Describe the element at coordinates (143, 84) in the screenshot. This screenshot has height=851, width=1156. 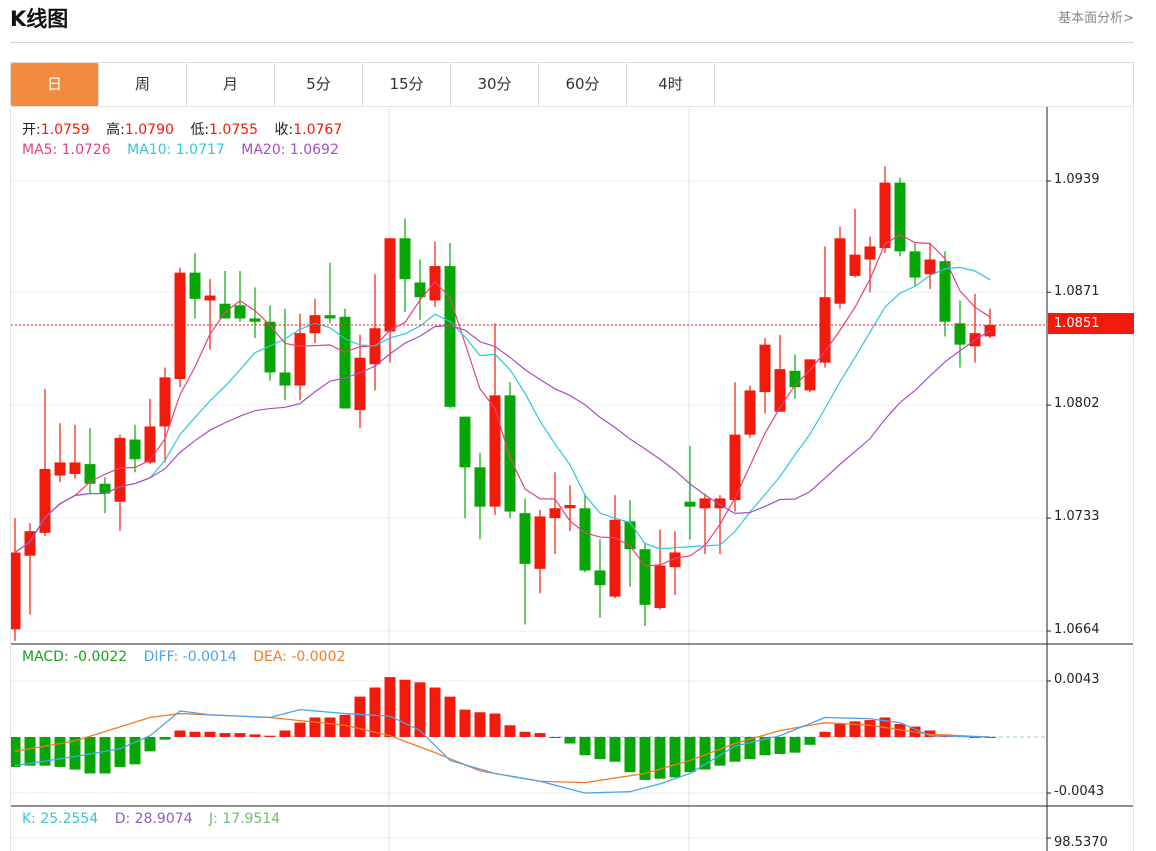
I see `tab-week: 周` at that location.